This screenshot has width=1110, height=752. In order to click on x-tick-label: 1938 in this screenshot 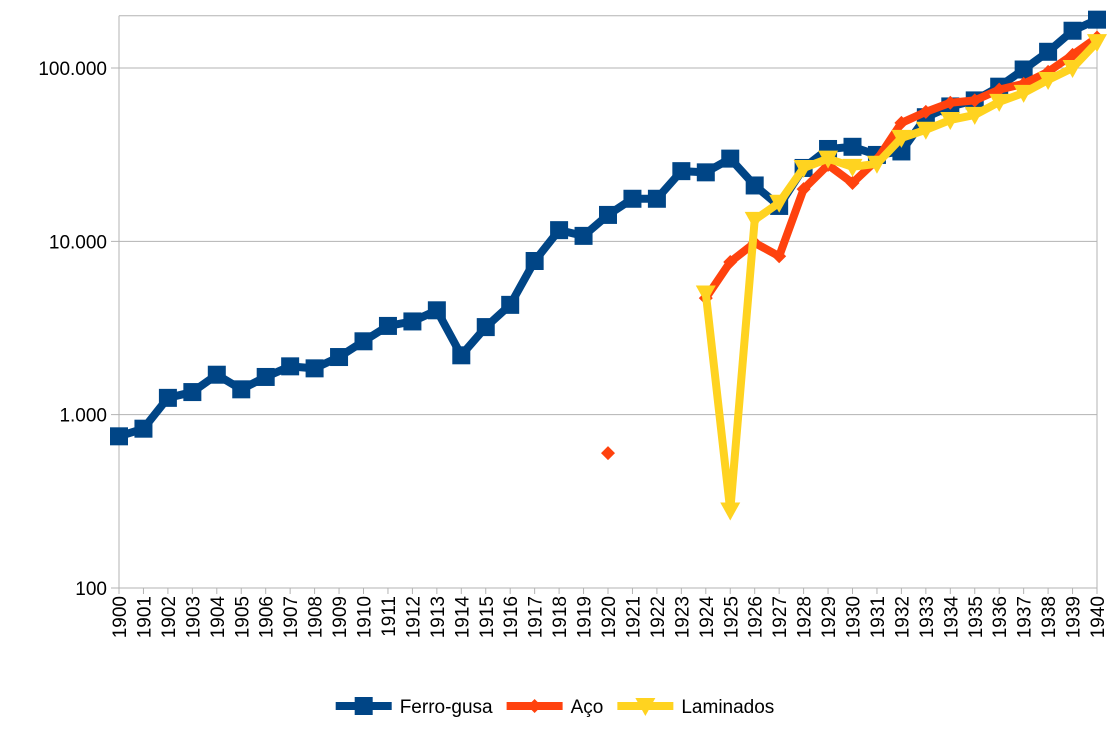, I will do `click(1049, 617)`.